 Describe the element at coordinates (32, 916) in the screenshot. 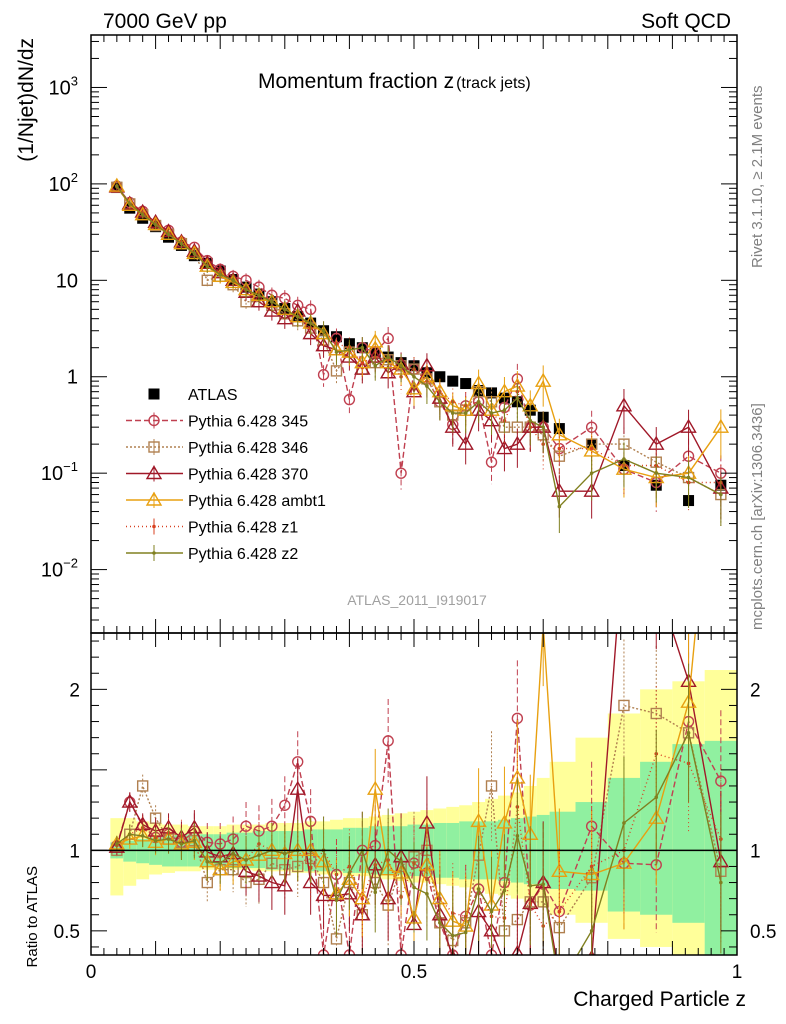

I see `lower-y-axis-label: Ratio to ATLAS` at that location.